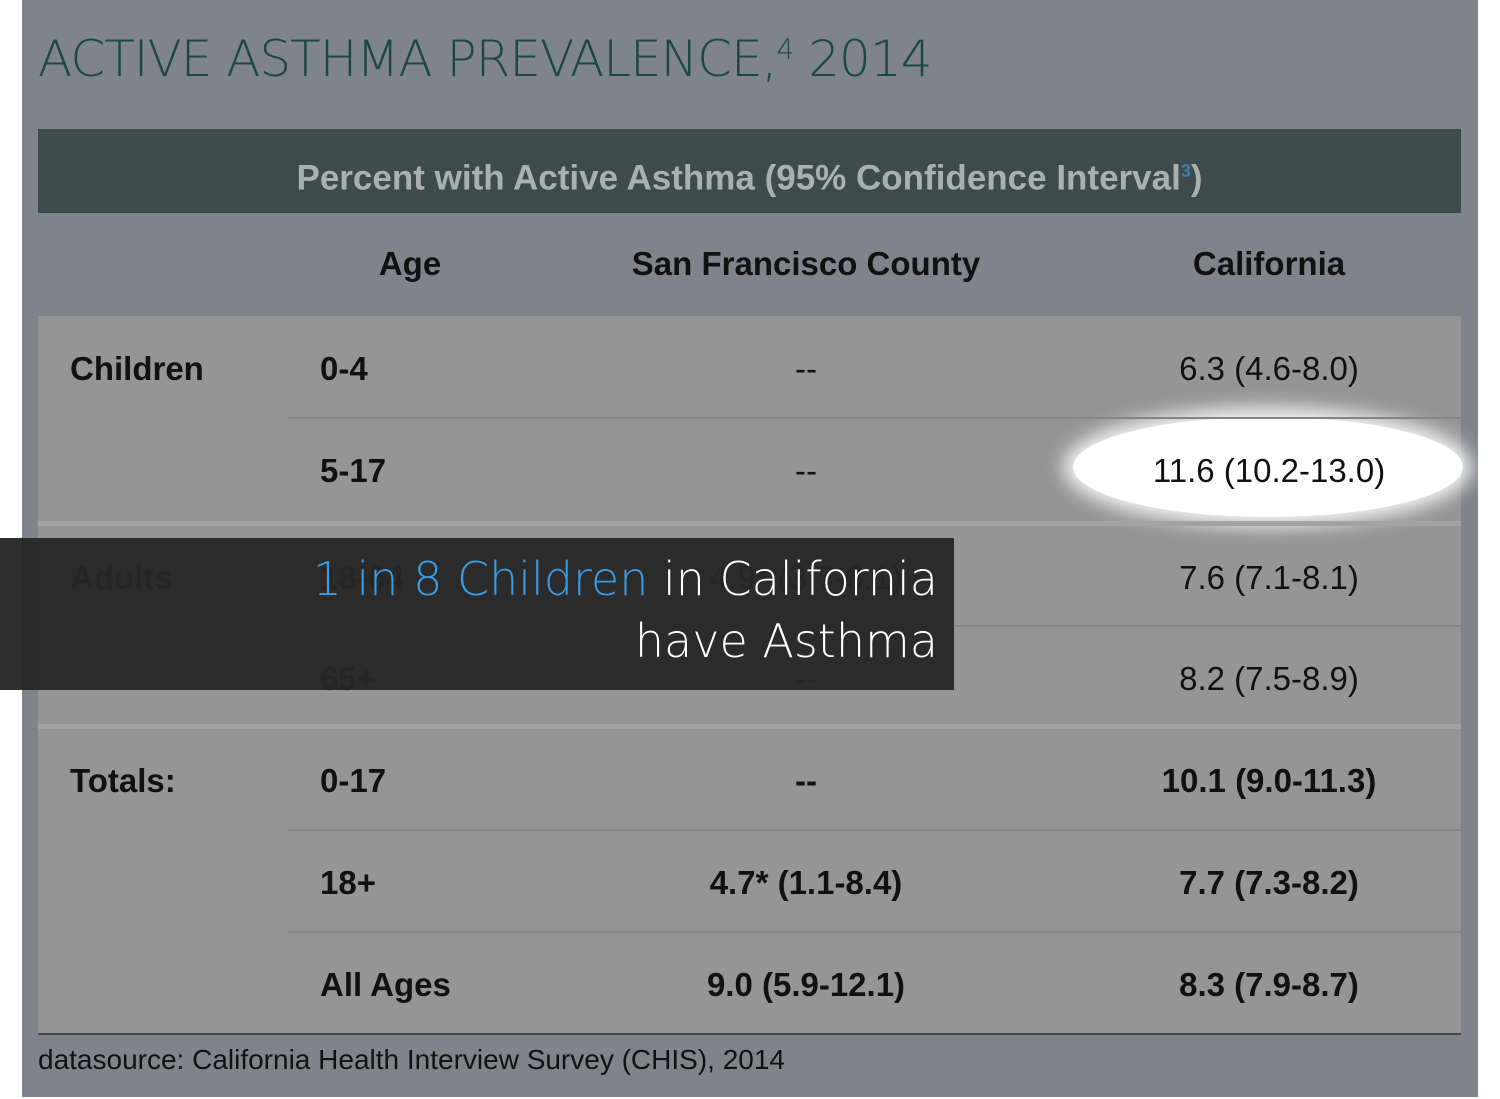 The width and height of the screenshot is (1500, 1099). I want to click on ca-cell: 8.3 (7.9-8.7), so click(1269, 984).